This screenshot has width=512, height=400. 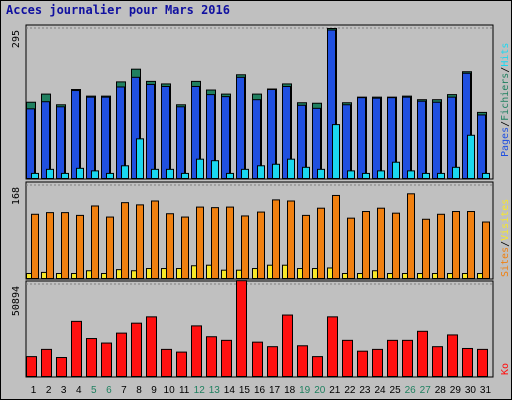 What do you see at coordinates (94, 390) in the screenshot?
I see `x-tick-label-5: 5` at bounding box center [94, 390].